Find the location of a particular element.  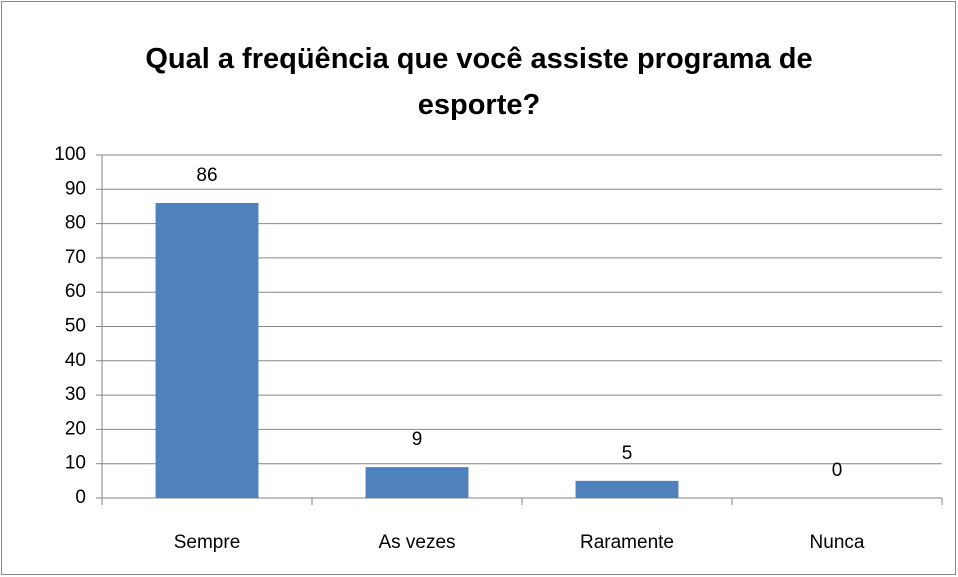

y-tick-label: 90 is located at coordinates (75, 188).